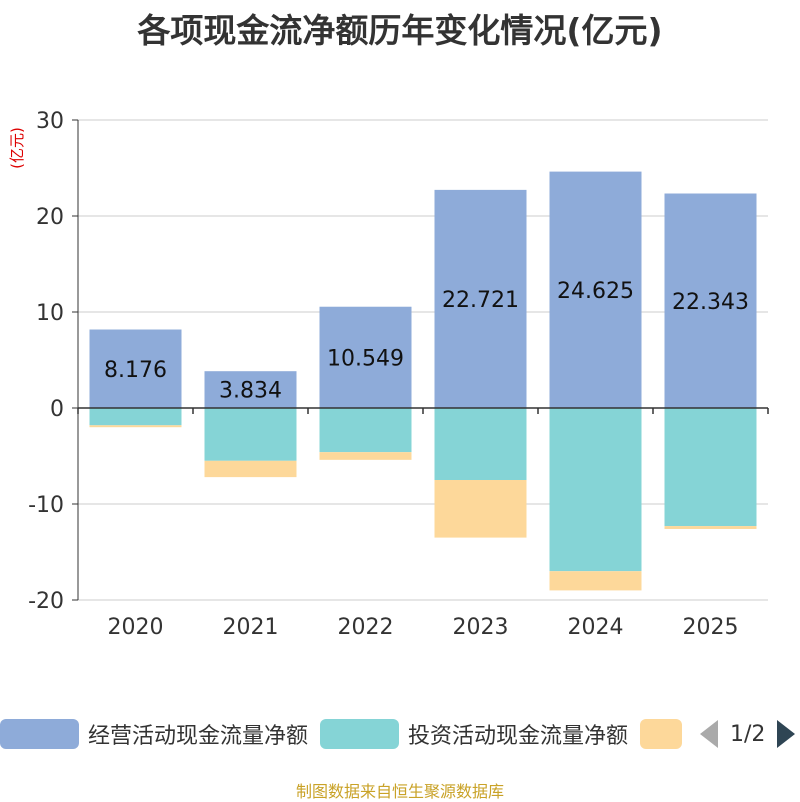  I want to click on bar-operating-2020, so click(135, 368).